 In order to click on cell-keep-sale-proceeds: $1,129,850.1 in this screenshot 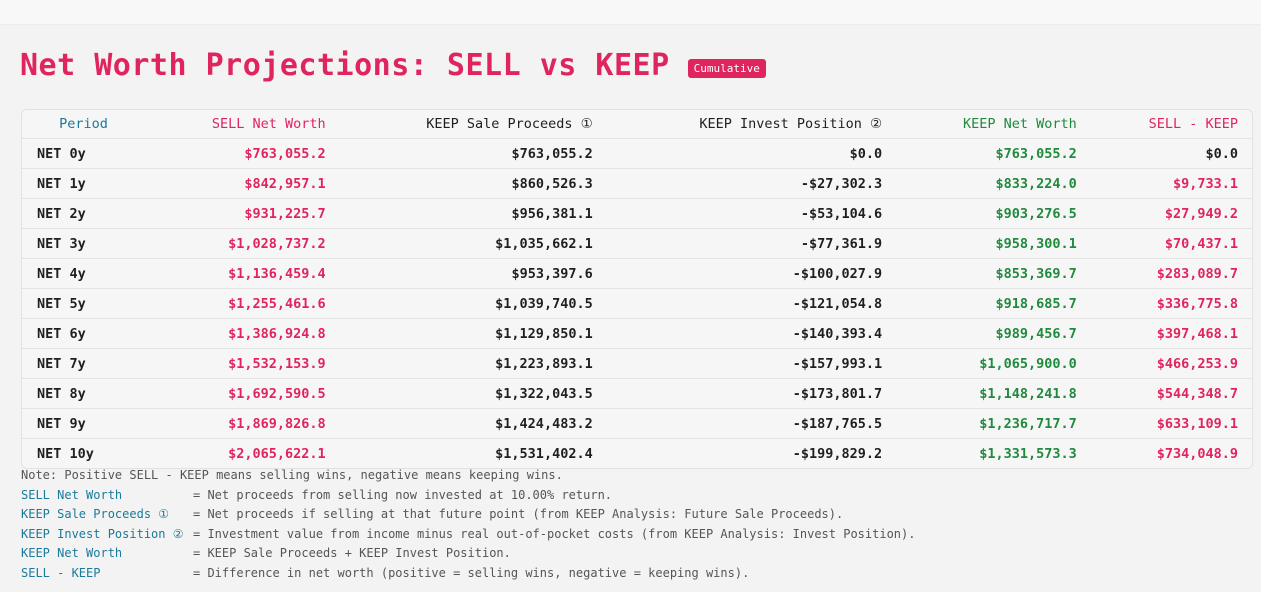, I will do `click(473, 333)`.